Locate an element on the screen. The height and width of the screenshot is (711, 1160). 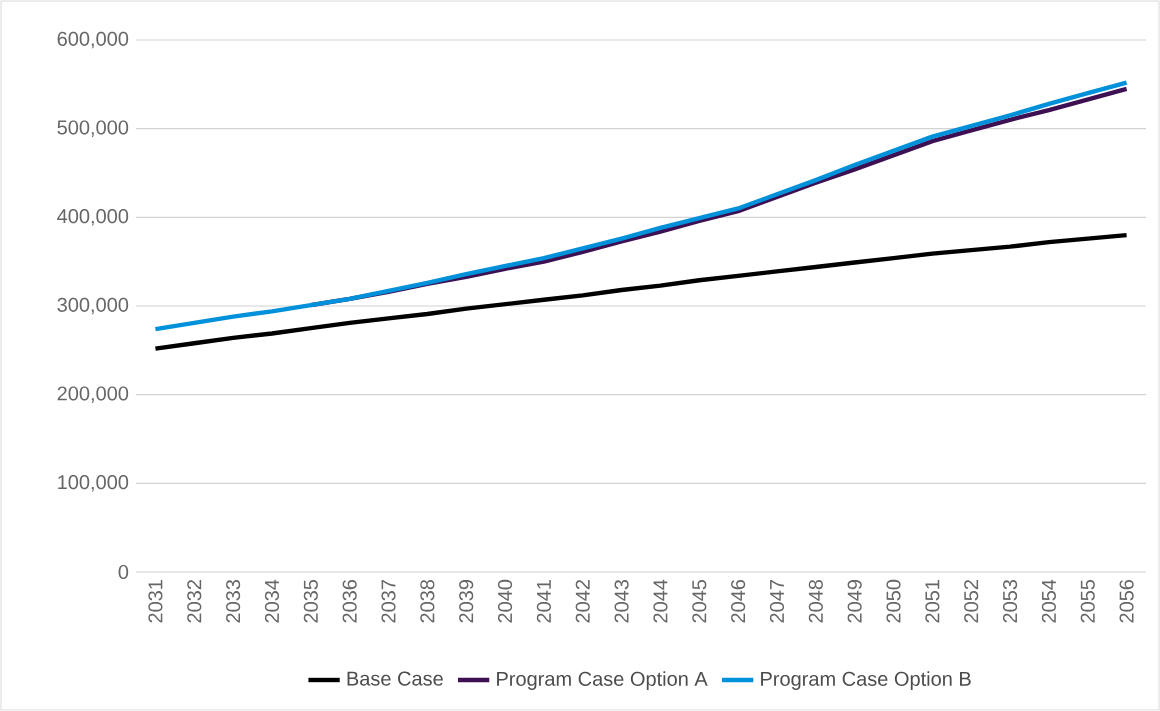
x-tick-label: 2055 is located at coordinates (1087, 601).